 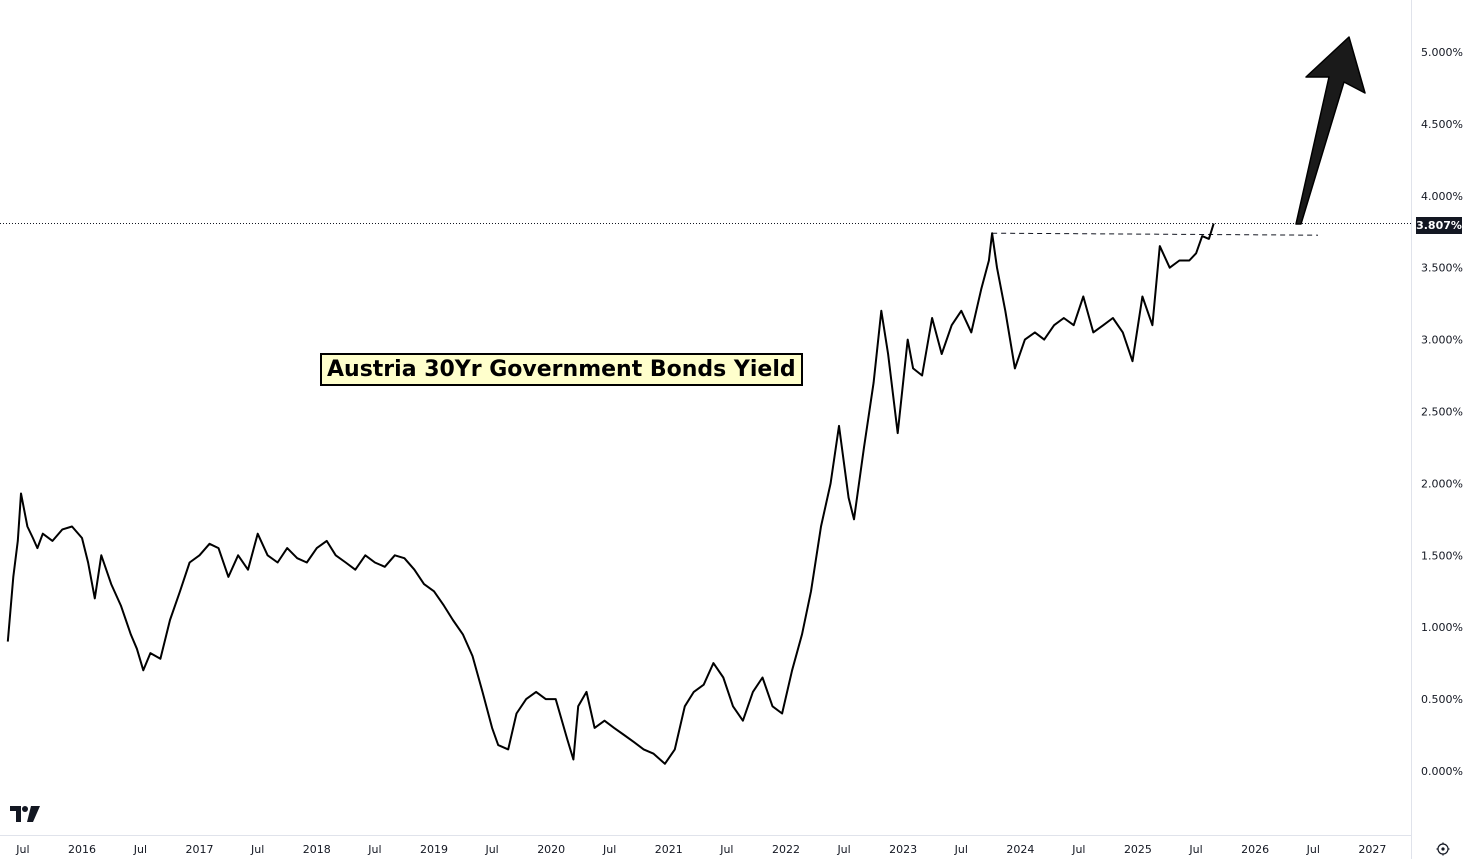 I want to click on x-tick-label: 2024, so click(x=1020, y=849).